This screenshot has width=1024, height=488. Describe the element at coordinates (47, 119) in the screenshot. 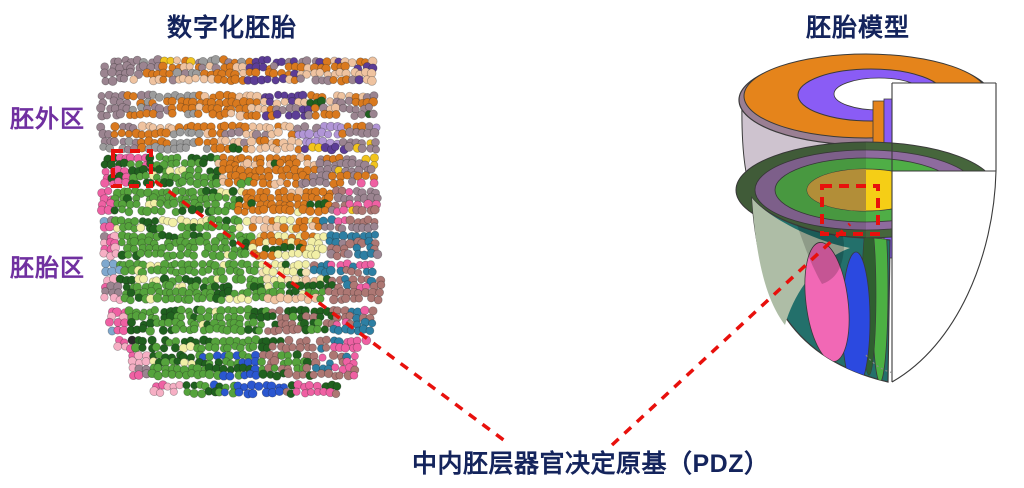

I see `label-extraembryonic-region: 胚外区` at that location.